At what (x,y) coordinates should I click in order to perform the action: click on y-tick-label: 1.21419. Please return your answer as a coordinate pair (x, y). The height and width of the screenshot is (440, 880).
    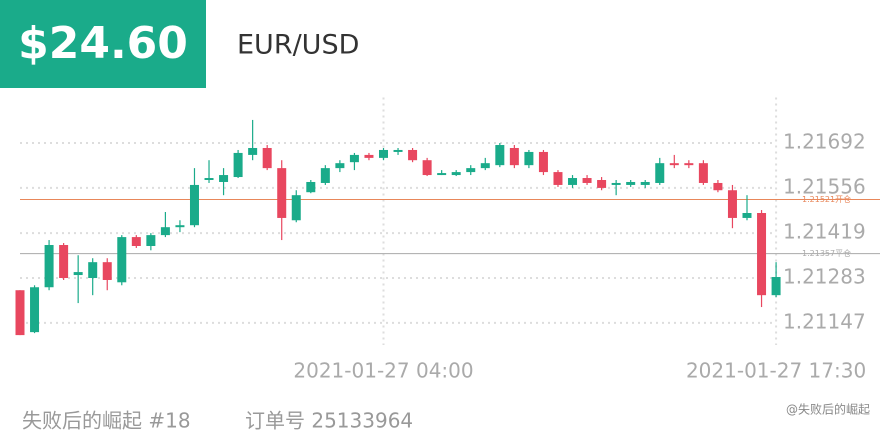
    Looking at the image, I should click on (824, 232).